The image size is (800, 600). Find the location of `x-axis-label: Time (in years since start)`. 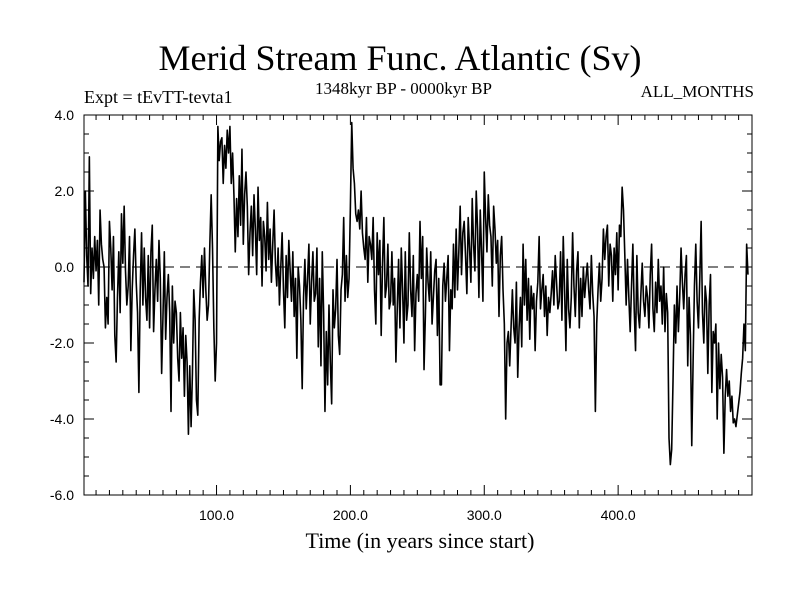

x-axis-label: Time (in years since start) is located at coordinates (420, 540).